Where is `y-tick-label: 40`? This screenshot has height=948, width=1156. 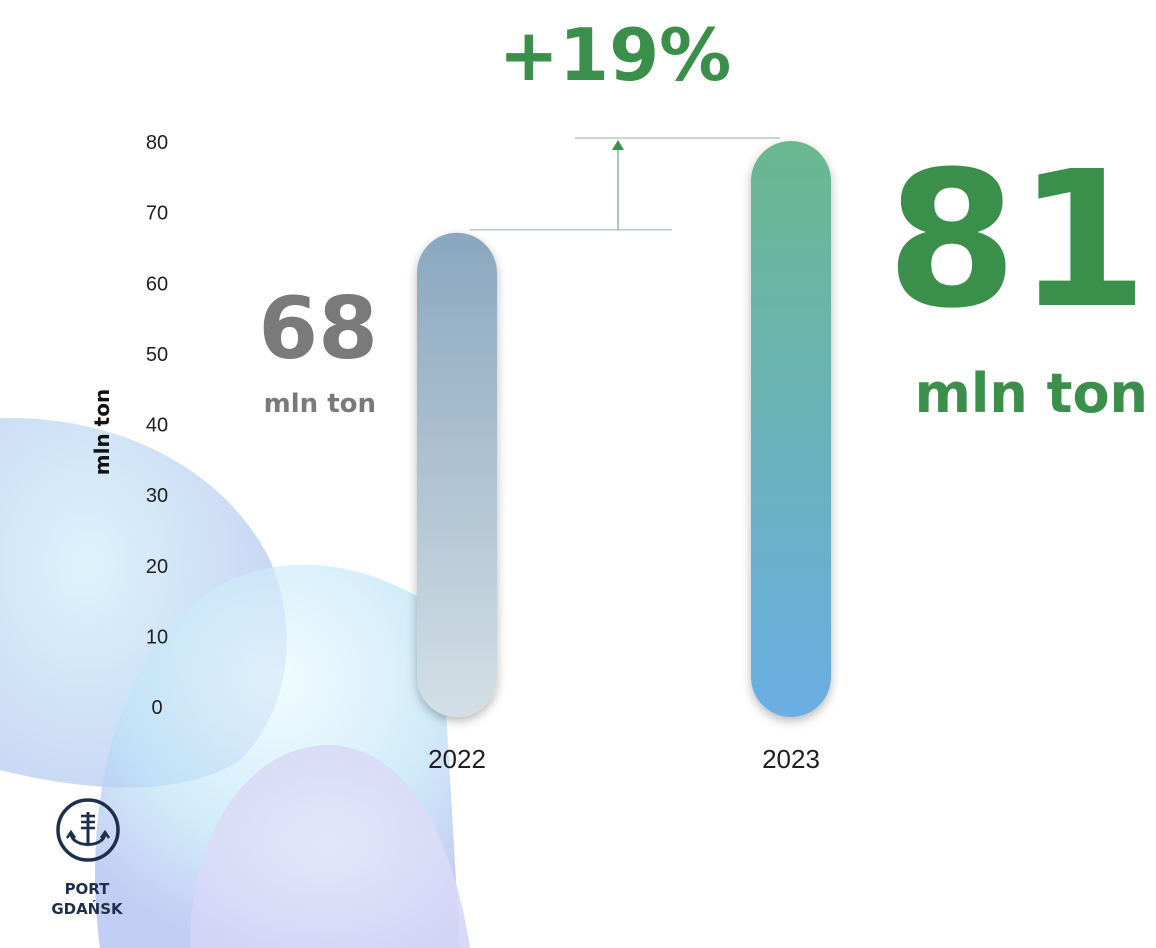
y-tick-label: 40 is located at coordinates (157, 426).